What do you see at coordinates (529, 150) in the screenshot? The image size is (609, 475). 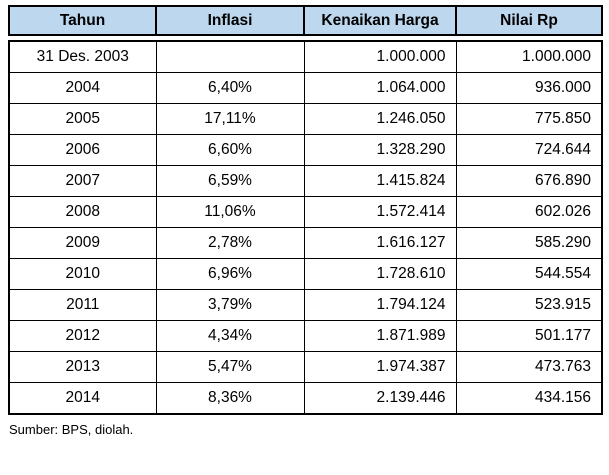 I see `cell-nilai-rp: 724.644` at bounding box center [529, 150].